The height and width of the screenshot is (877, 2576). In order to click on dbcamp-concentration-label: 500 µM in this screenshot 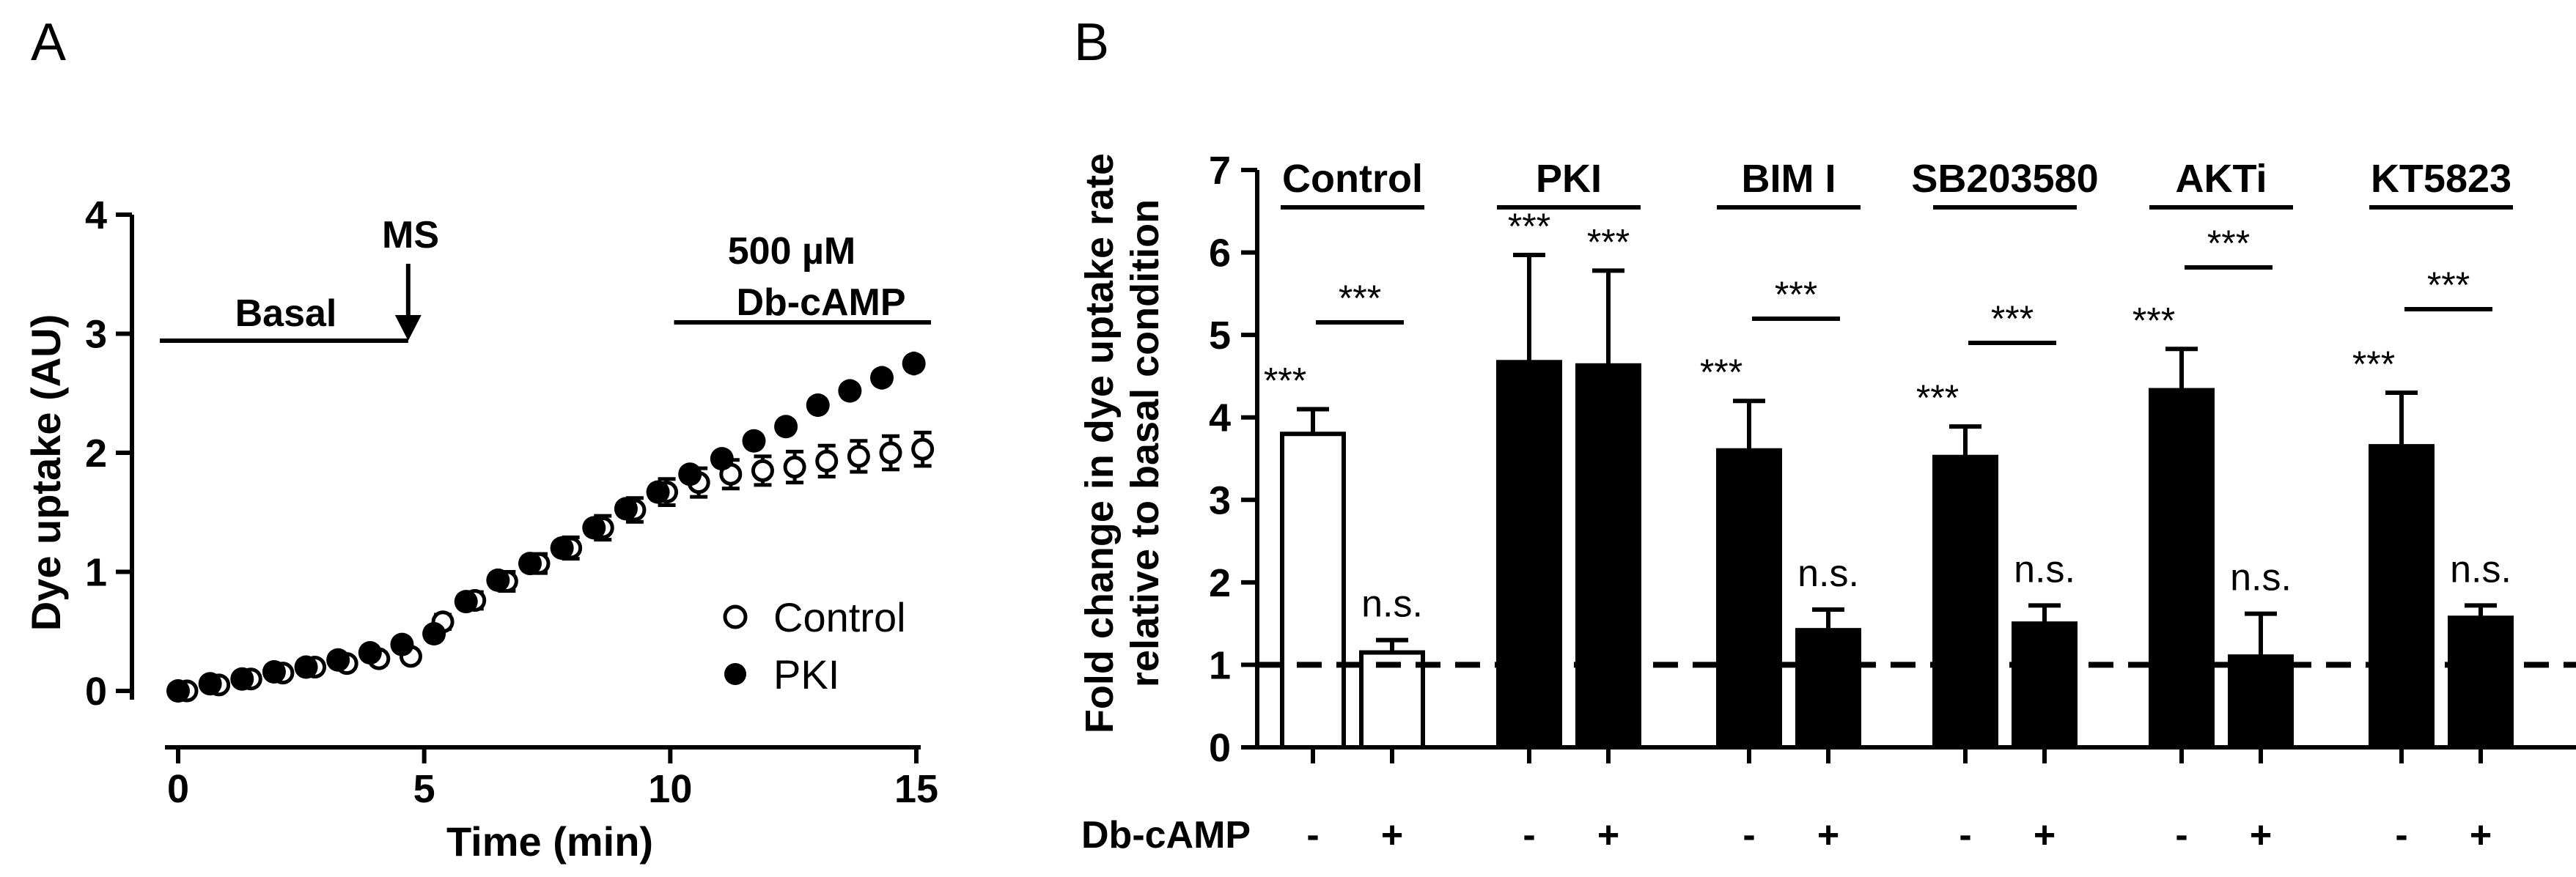, I will do `click(791, 251)`.